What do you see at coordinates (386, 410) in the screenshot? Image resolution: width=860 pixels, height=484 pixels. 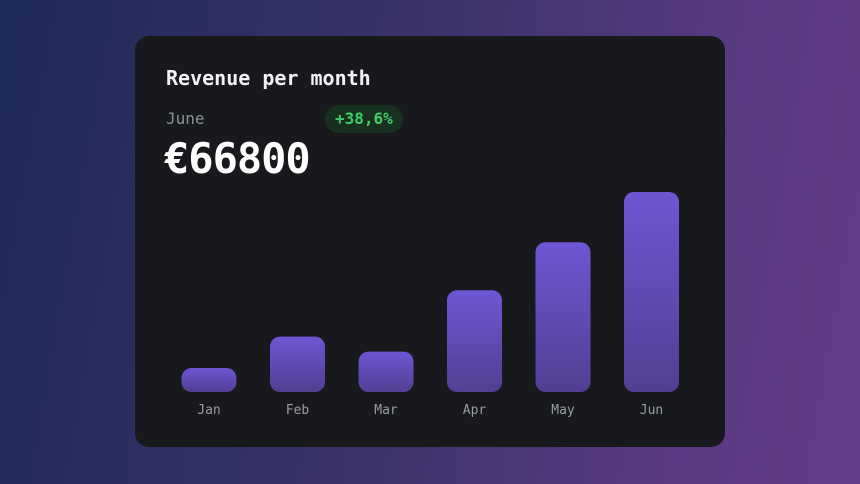 I see `x-tick-mar: Mar` at bounding box center [386, 410].